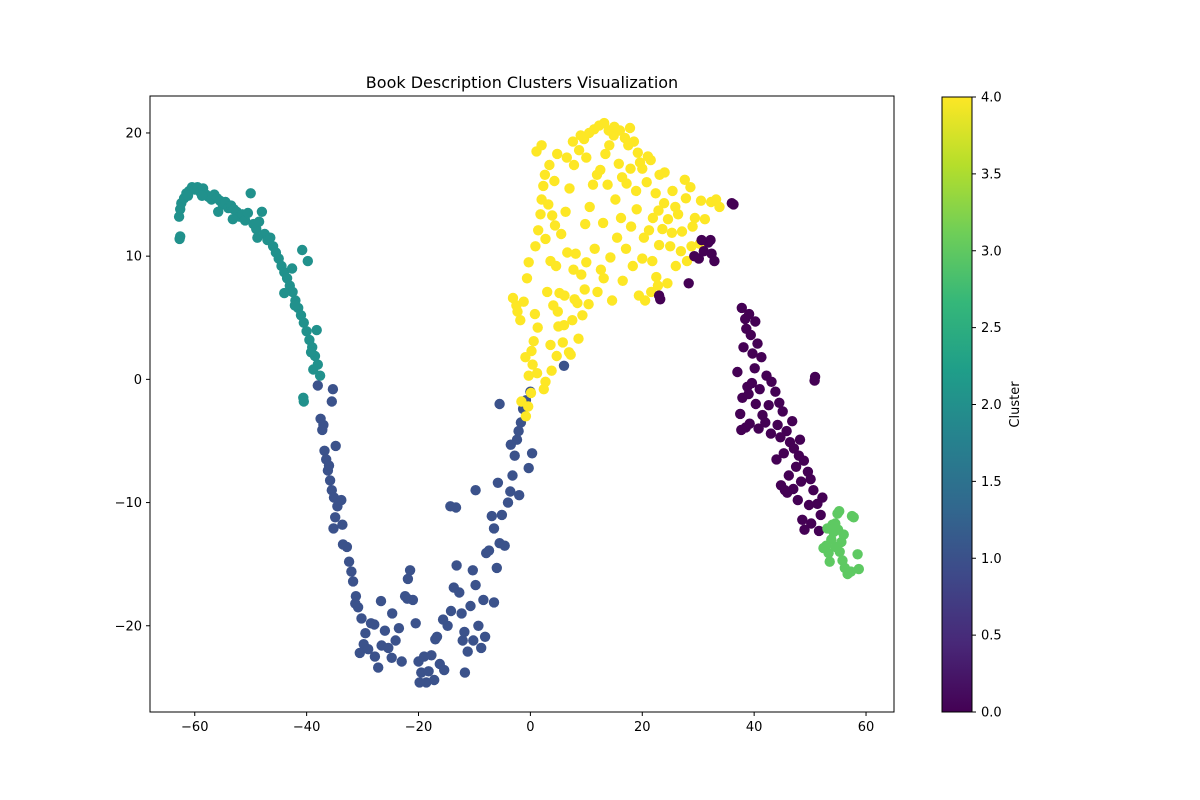 This screenshot has width=1200, height=800. Describe the element at coordinates (642, 727) in the screenshot. I see `x-tick-label: 20` at that location.